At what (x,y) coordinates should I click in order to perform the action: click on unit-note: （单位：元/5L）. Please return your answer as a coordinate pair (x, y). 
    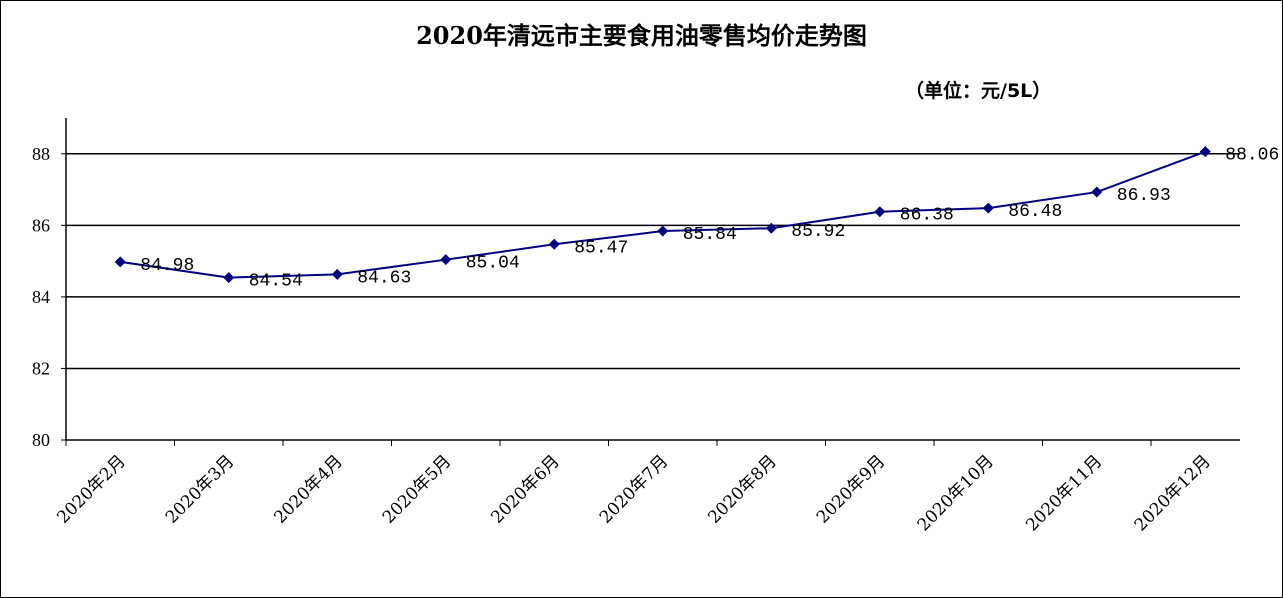
    Looking at the image, I should click on (978, 91).